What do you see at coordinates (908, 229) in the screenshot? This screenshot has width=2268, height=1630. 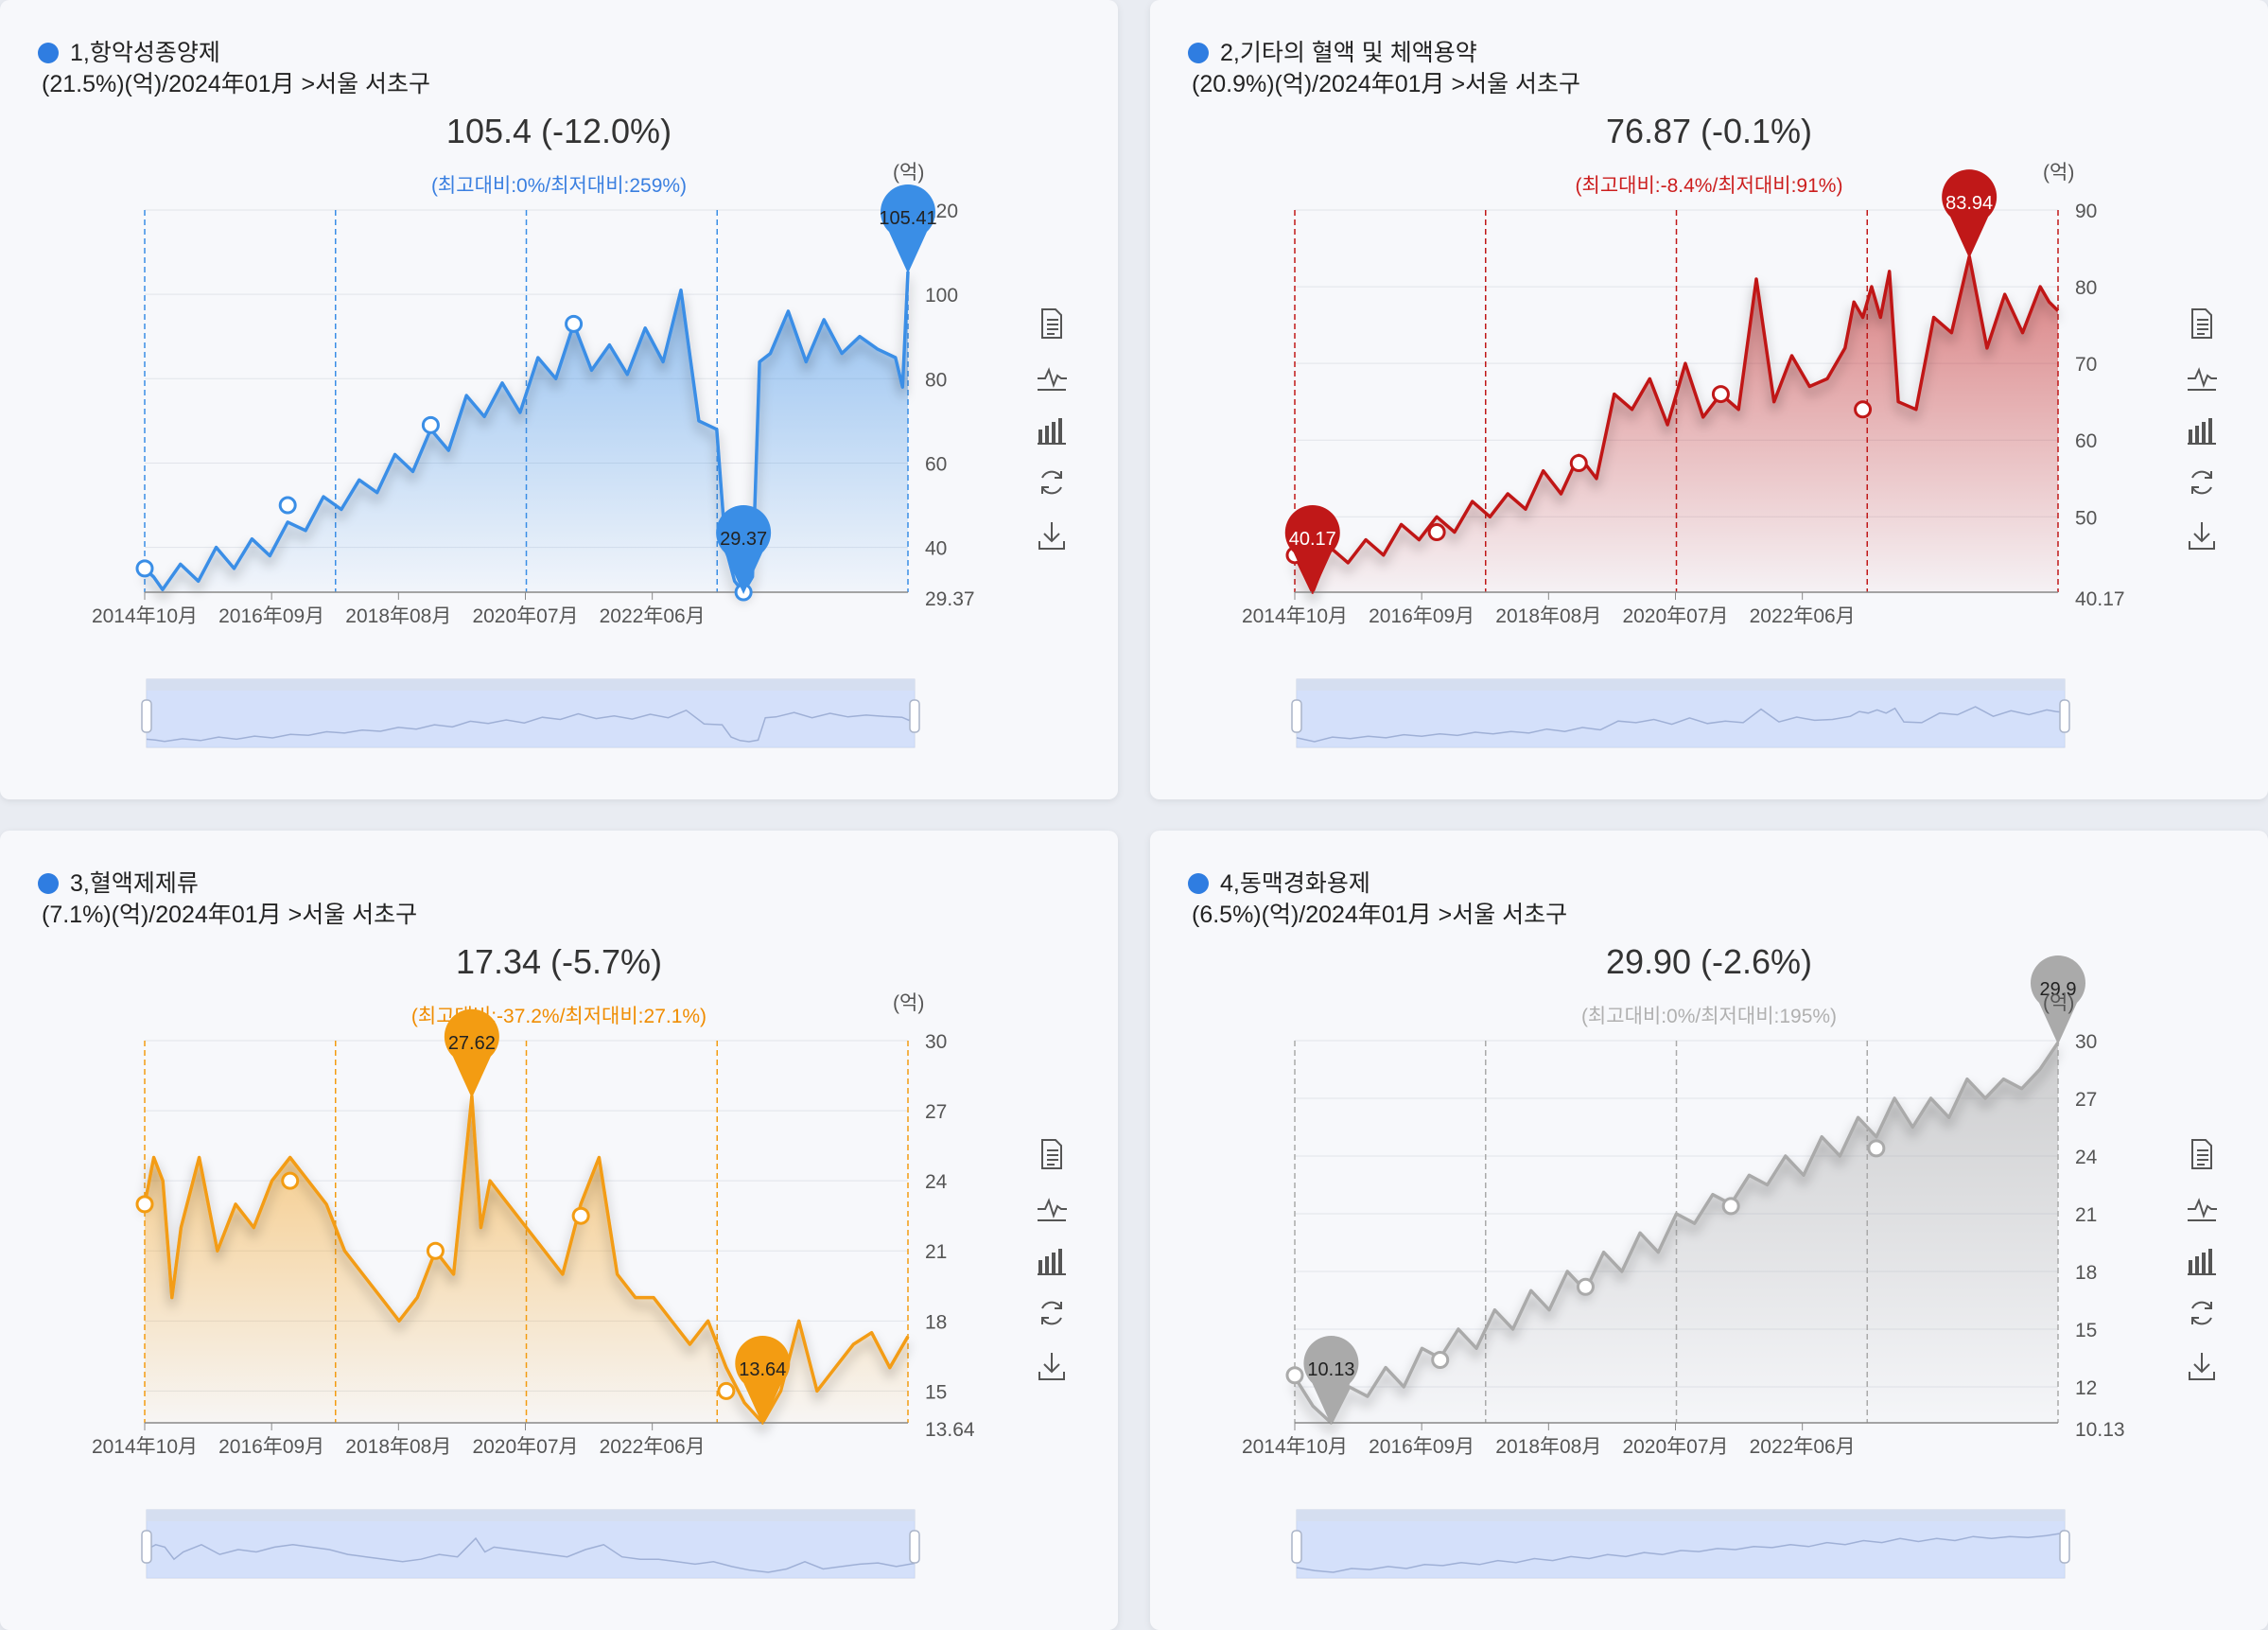 I see `max-value-pin: 105.41` at bounding box center [908, 229].